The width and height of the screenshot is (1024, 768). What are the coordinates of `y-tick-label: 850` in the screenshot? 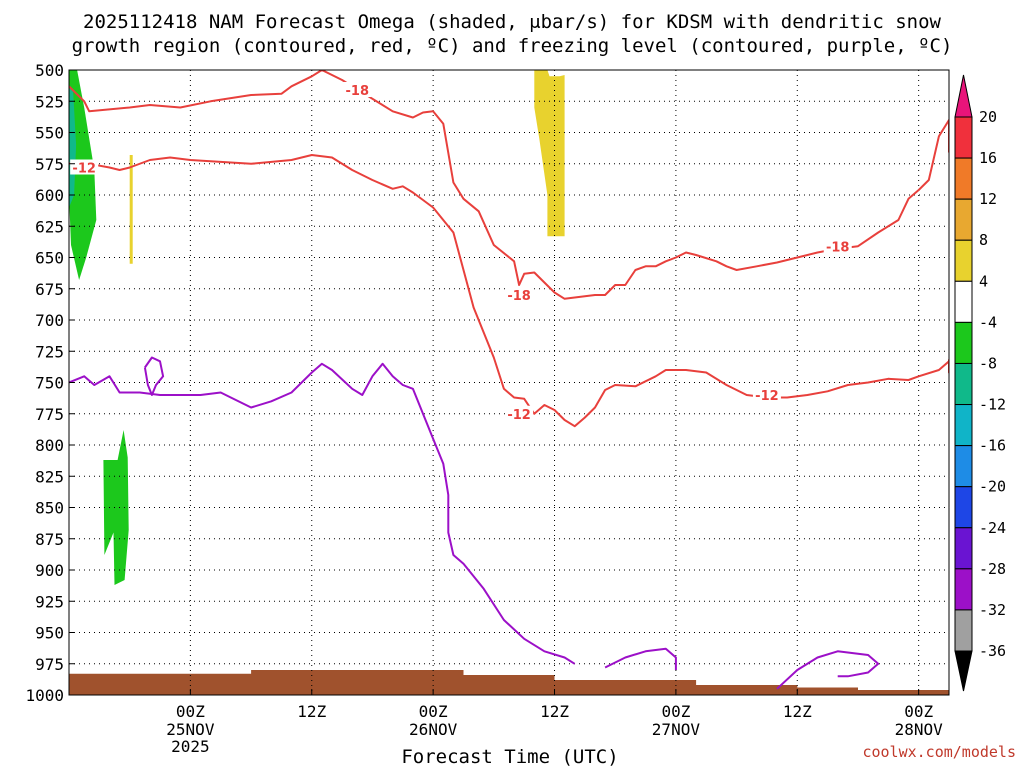 It's located at (49, 508).